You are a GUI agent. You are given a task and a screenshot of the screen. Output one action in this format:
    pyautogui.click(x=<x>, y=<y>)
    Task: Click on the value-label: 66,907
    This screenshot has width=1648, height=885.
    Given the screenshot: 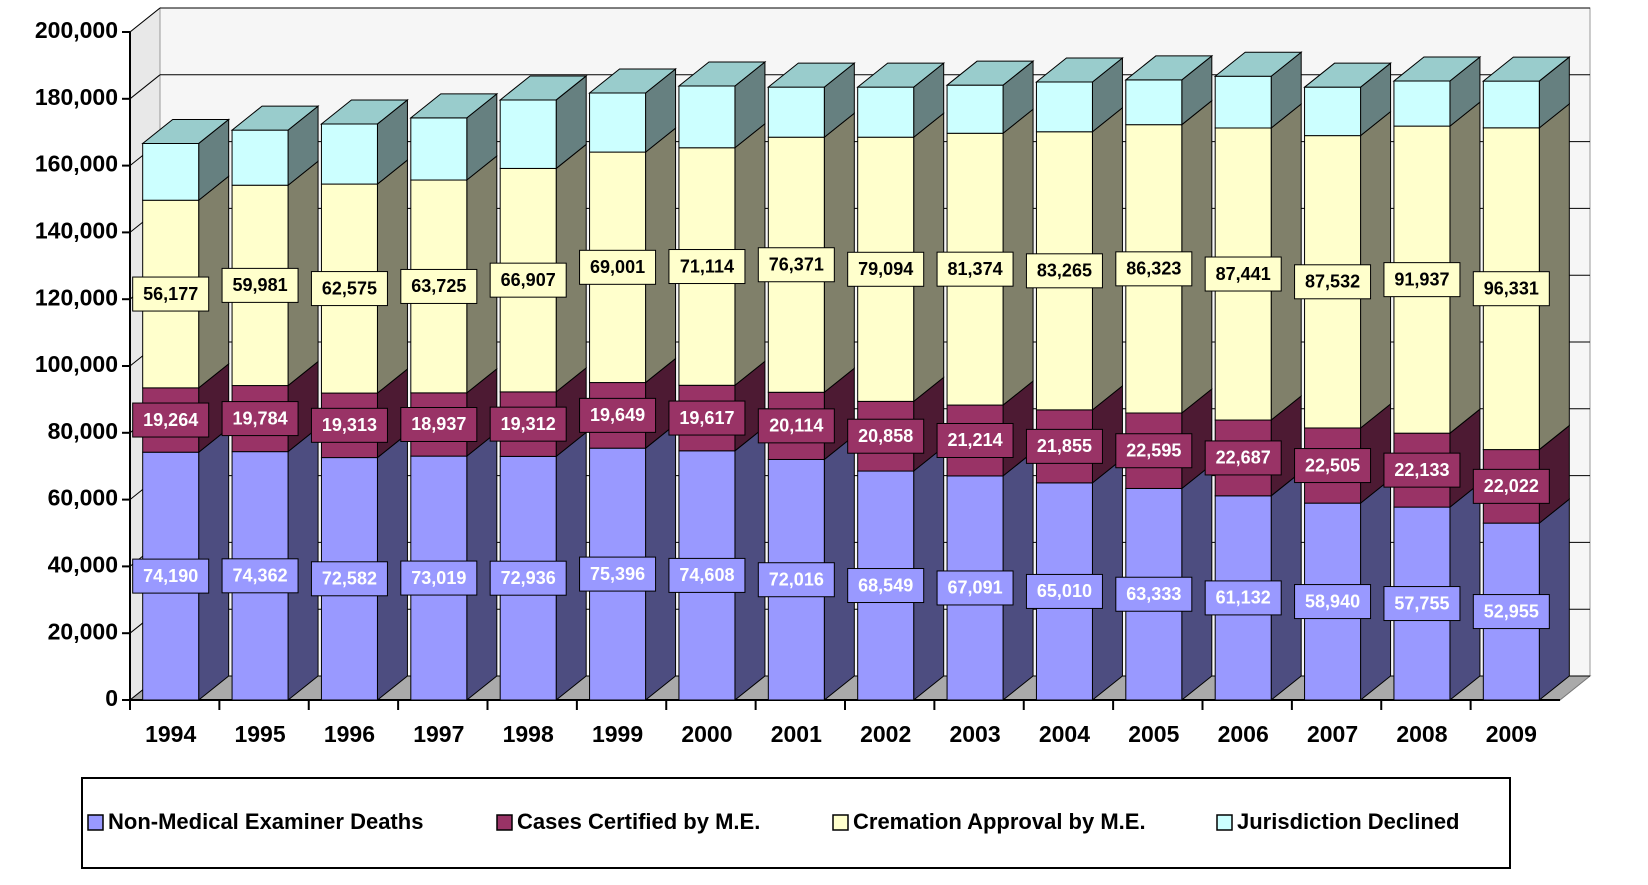 What is the action you would take?
    pyautogui.click(x=528, y=280)
    